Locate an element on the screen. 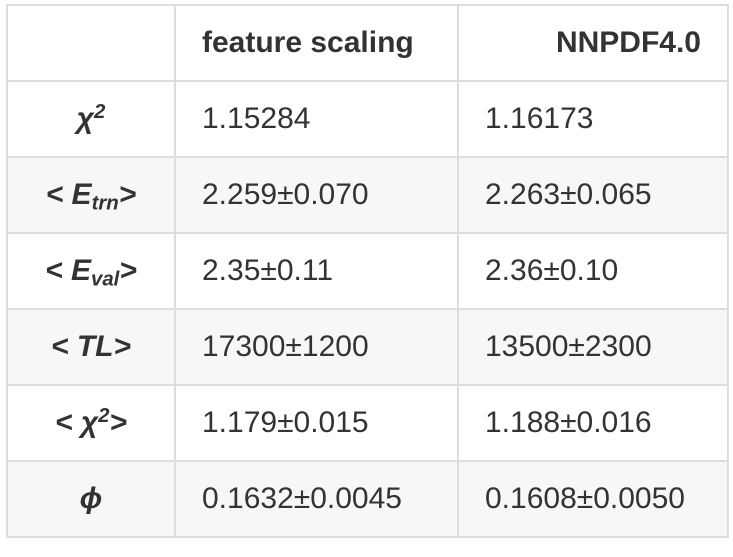 The image size is (733, 557). header-empty-cell is located at coordinates (91, 43).